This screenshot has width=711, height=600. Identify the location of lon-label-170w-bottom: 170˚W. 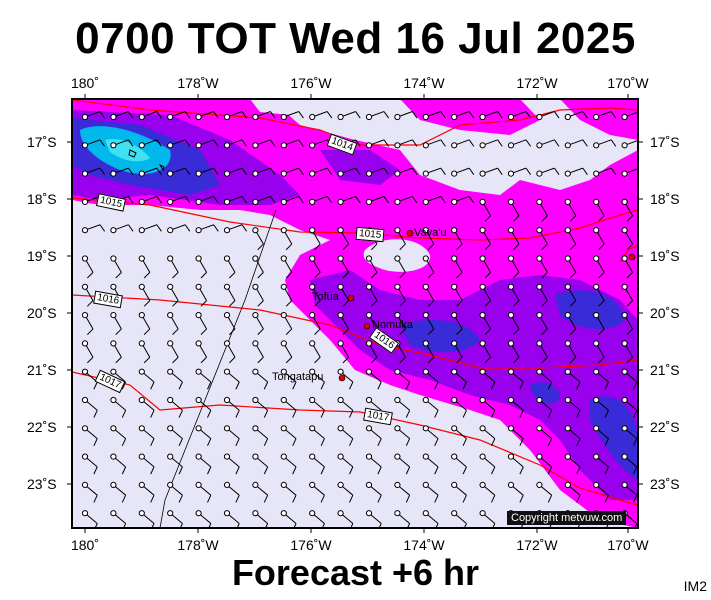
(628, 545).